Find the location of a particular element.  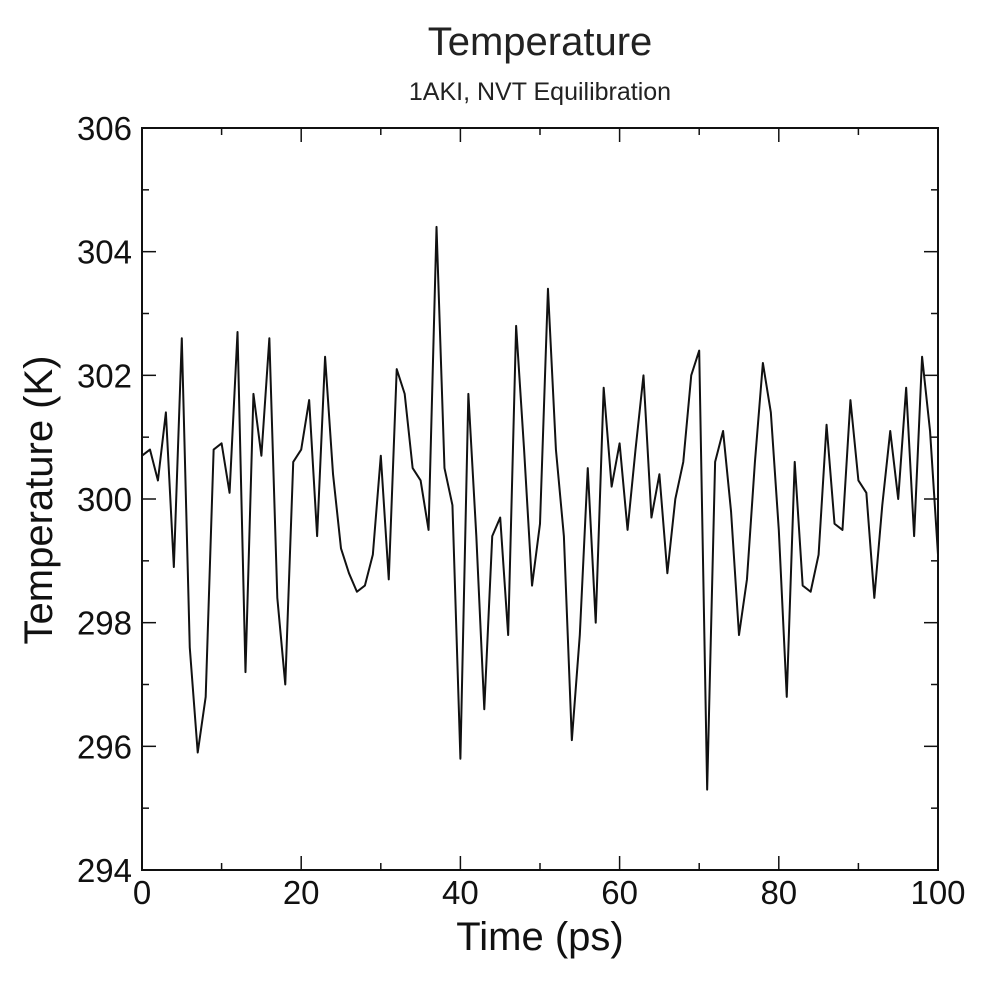

y-axis-label: Temperature (K) is located at coordinates (39, 500).